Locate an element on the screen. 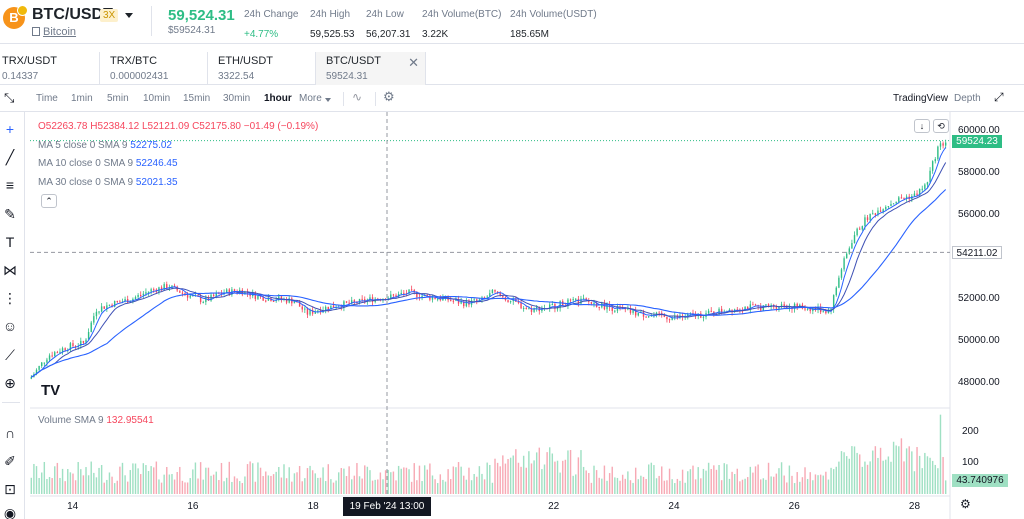 Image resolution: width=1024 pixels, height=519 pixels. ma5-legend: MA 5 close 0 SMA 9 52275.02 is located at coordinates (105, 145).